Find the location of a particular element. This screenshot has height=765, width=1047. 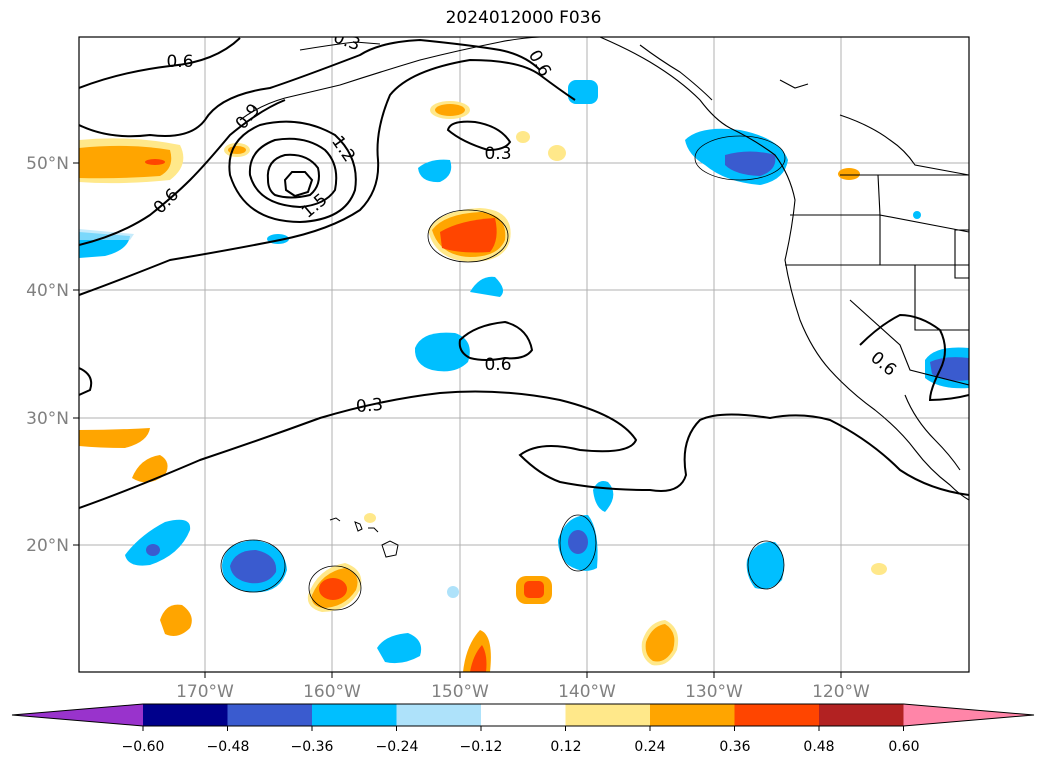

latitude-labels: 50°N 40°N 30°N 20°N is located at coordinates (47, 355).